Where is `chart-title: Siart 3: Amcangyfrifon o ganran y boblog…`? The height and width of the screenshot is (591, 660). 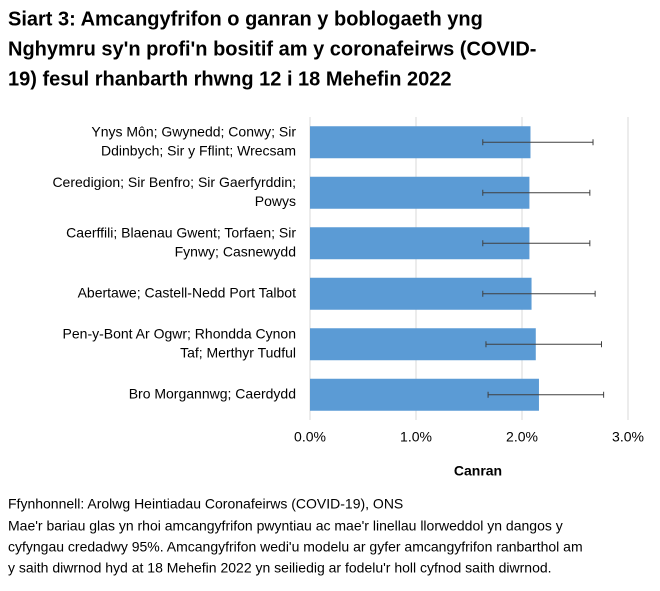
chart-title: Siart 3: Amcangyfrifon o ganran y boblog… is located at coordinates (245, 19).